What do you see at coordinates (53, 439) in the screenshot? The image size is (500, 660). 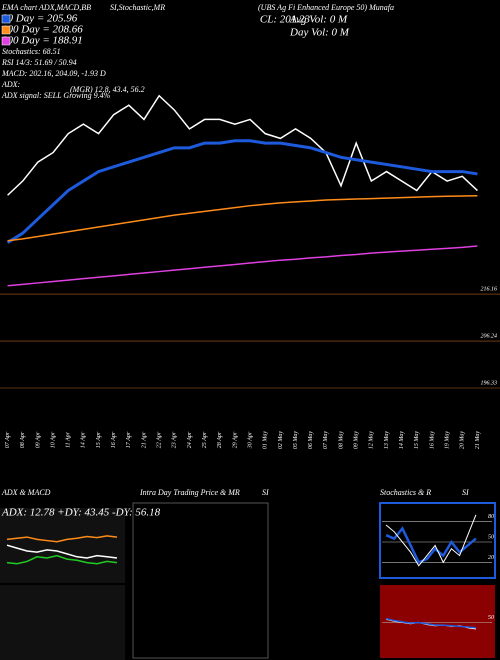 I see `x-tick-label: 10 Apr` at bounding box center [53, 439].